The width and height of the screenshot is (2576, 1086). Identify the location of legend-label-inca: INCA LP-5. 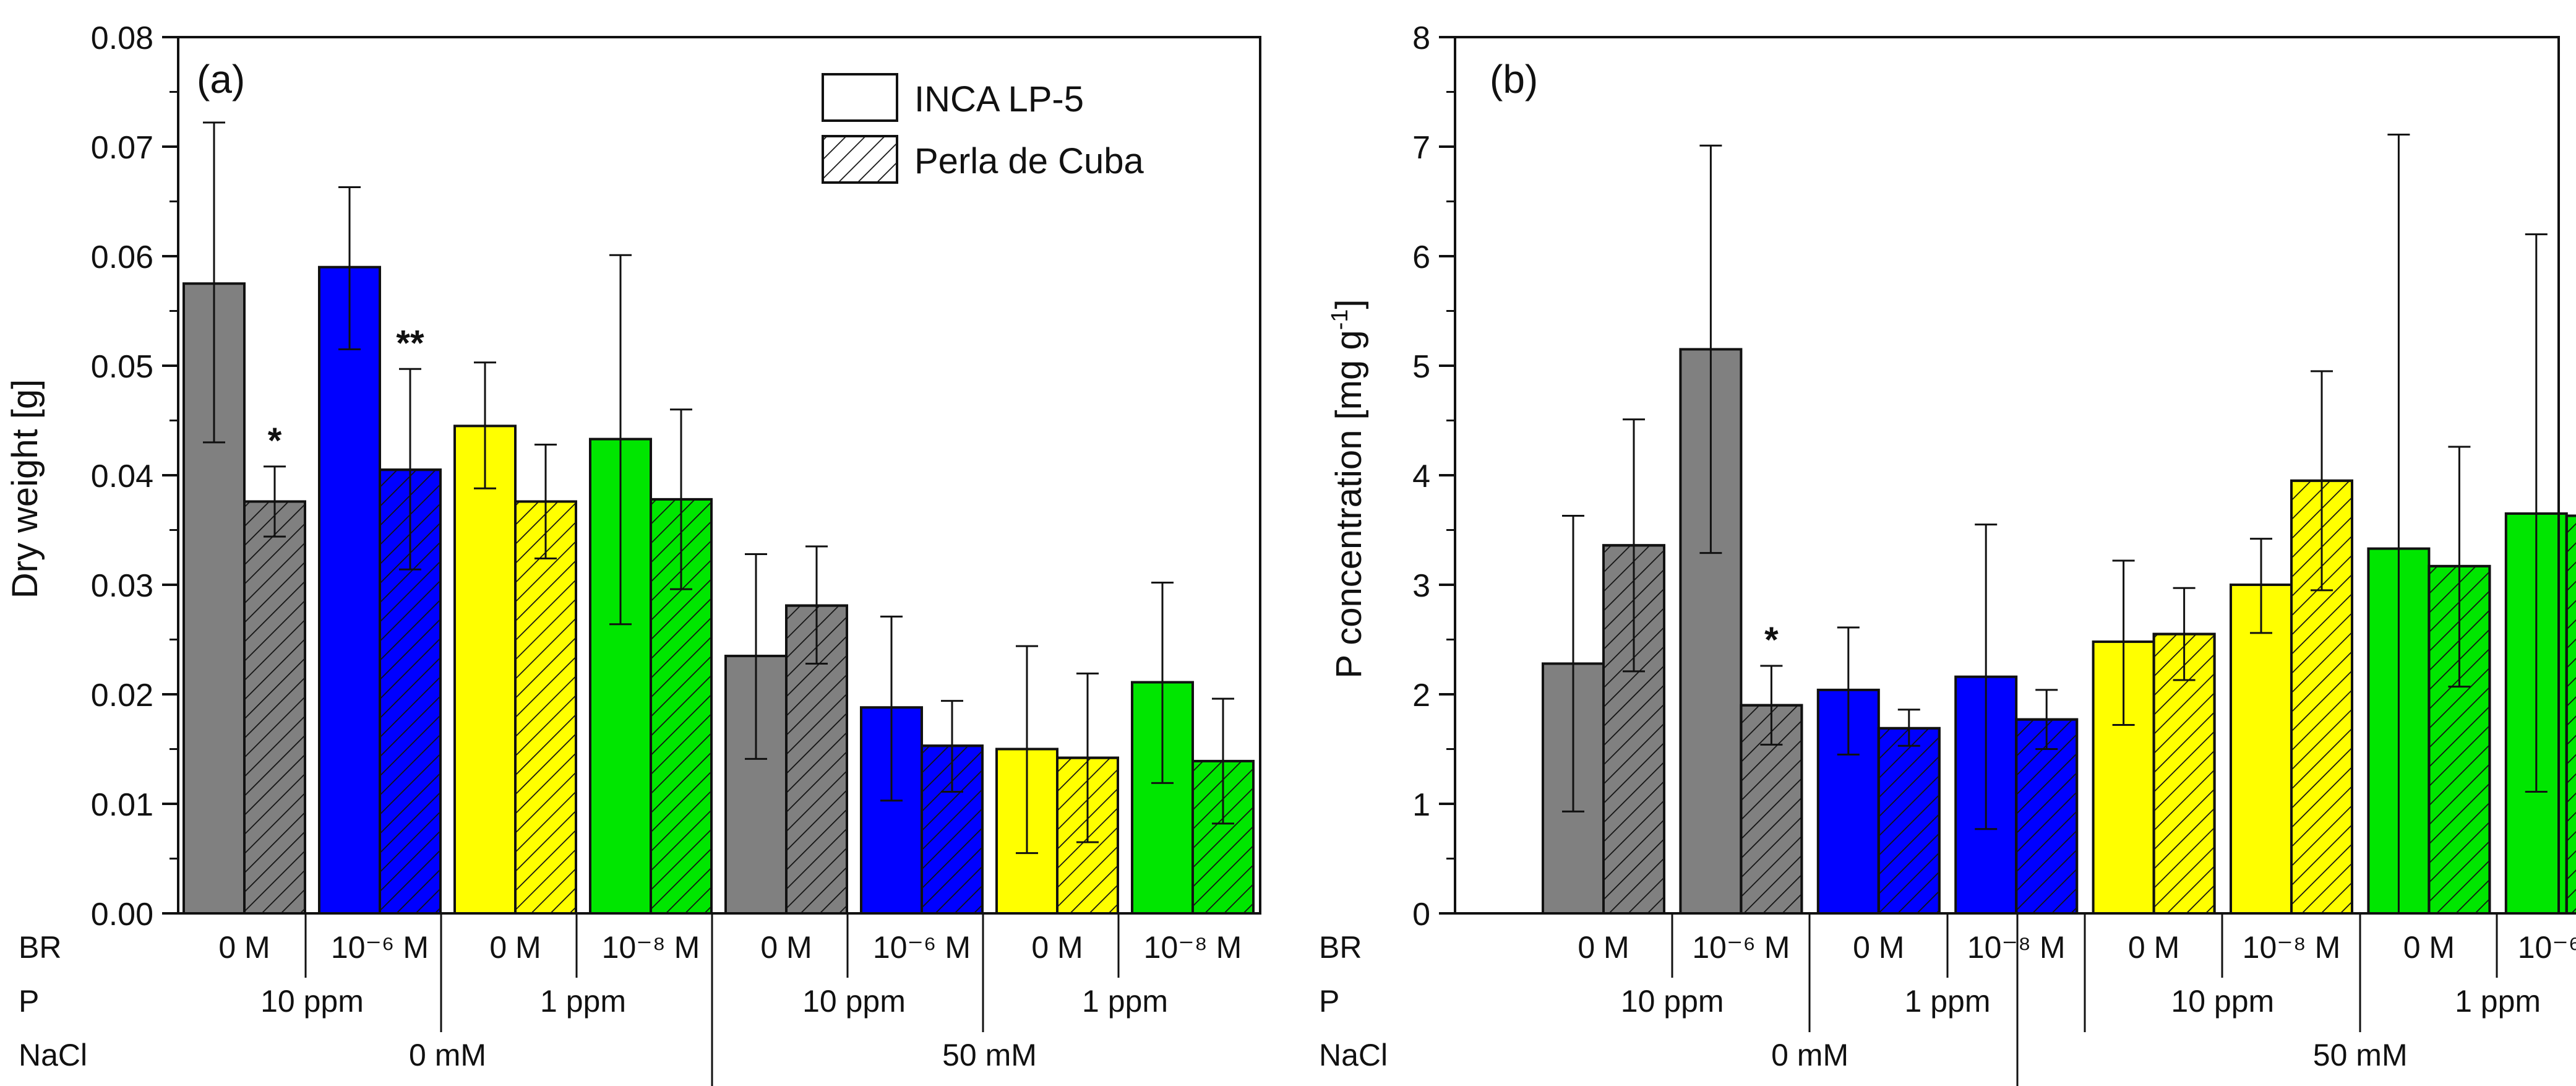
(999, 99).